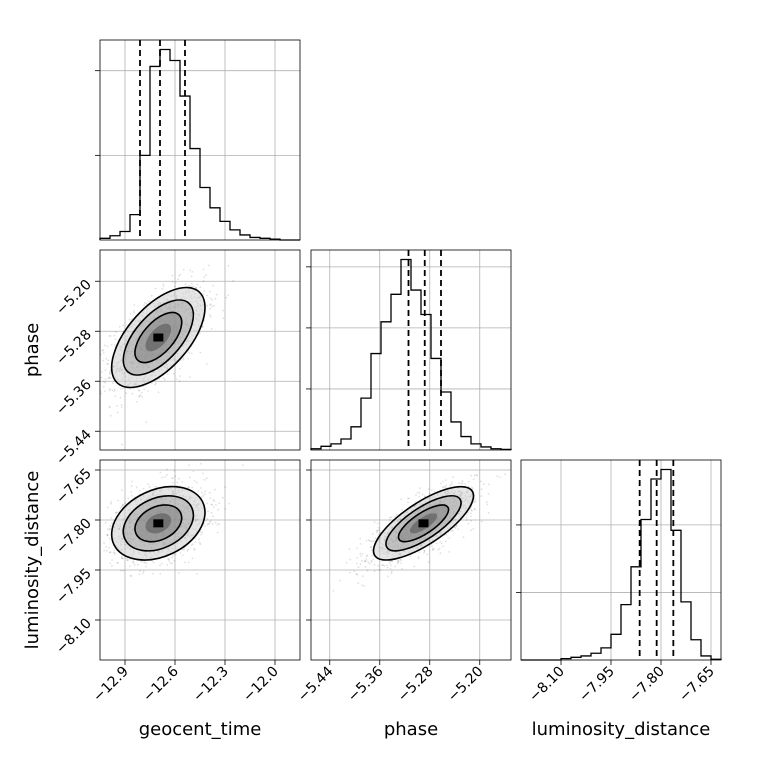  Describe the element at coordinates (74, 637) in the screenshot. I see `y-tick-label: −8.10` at that location.